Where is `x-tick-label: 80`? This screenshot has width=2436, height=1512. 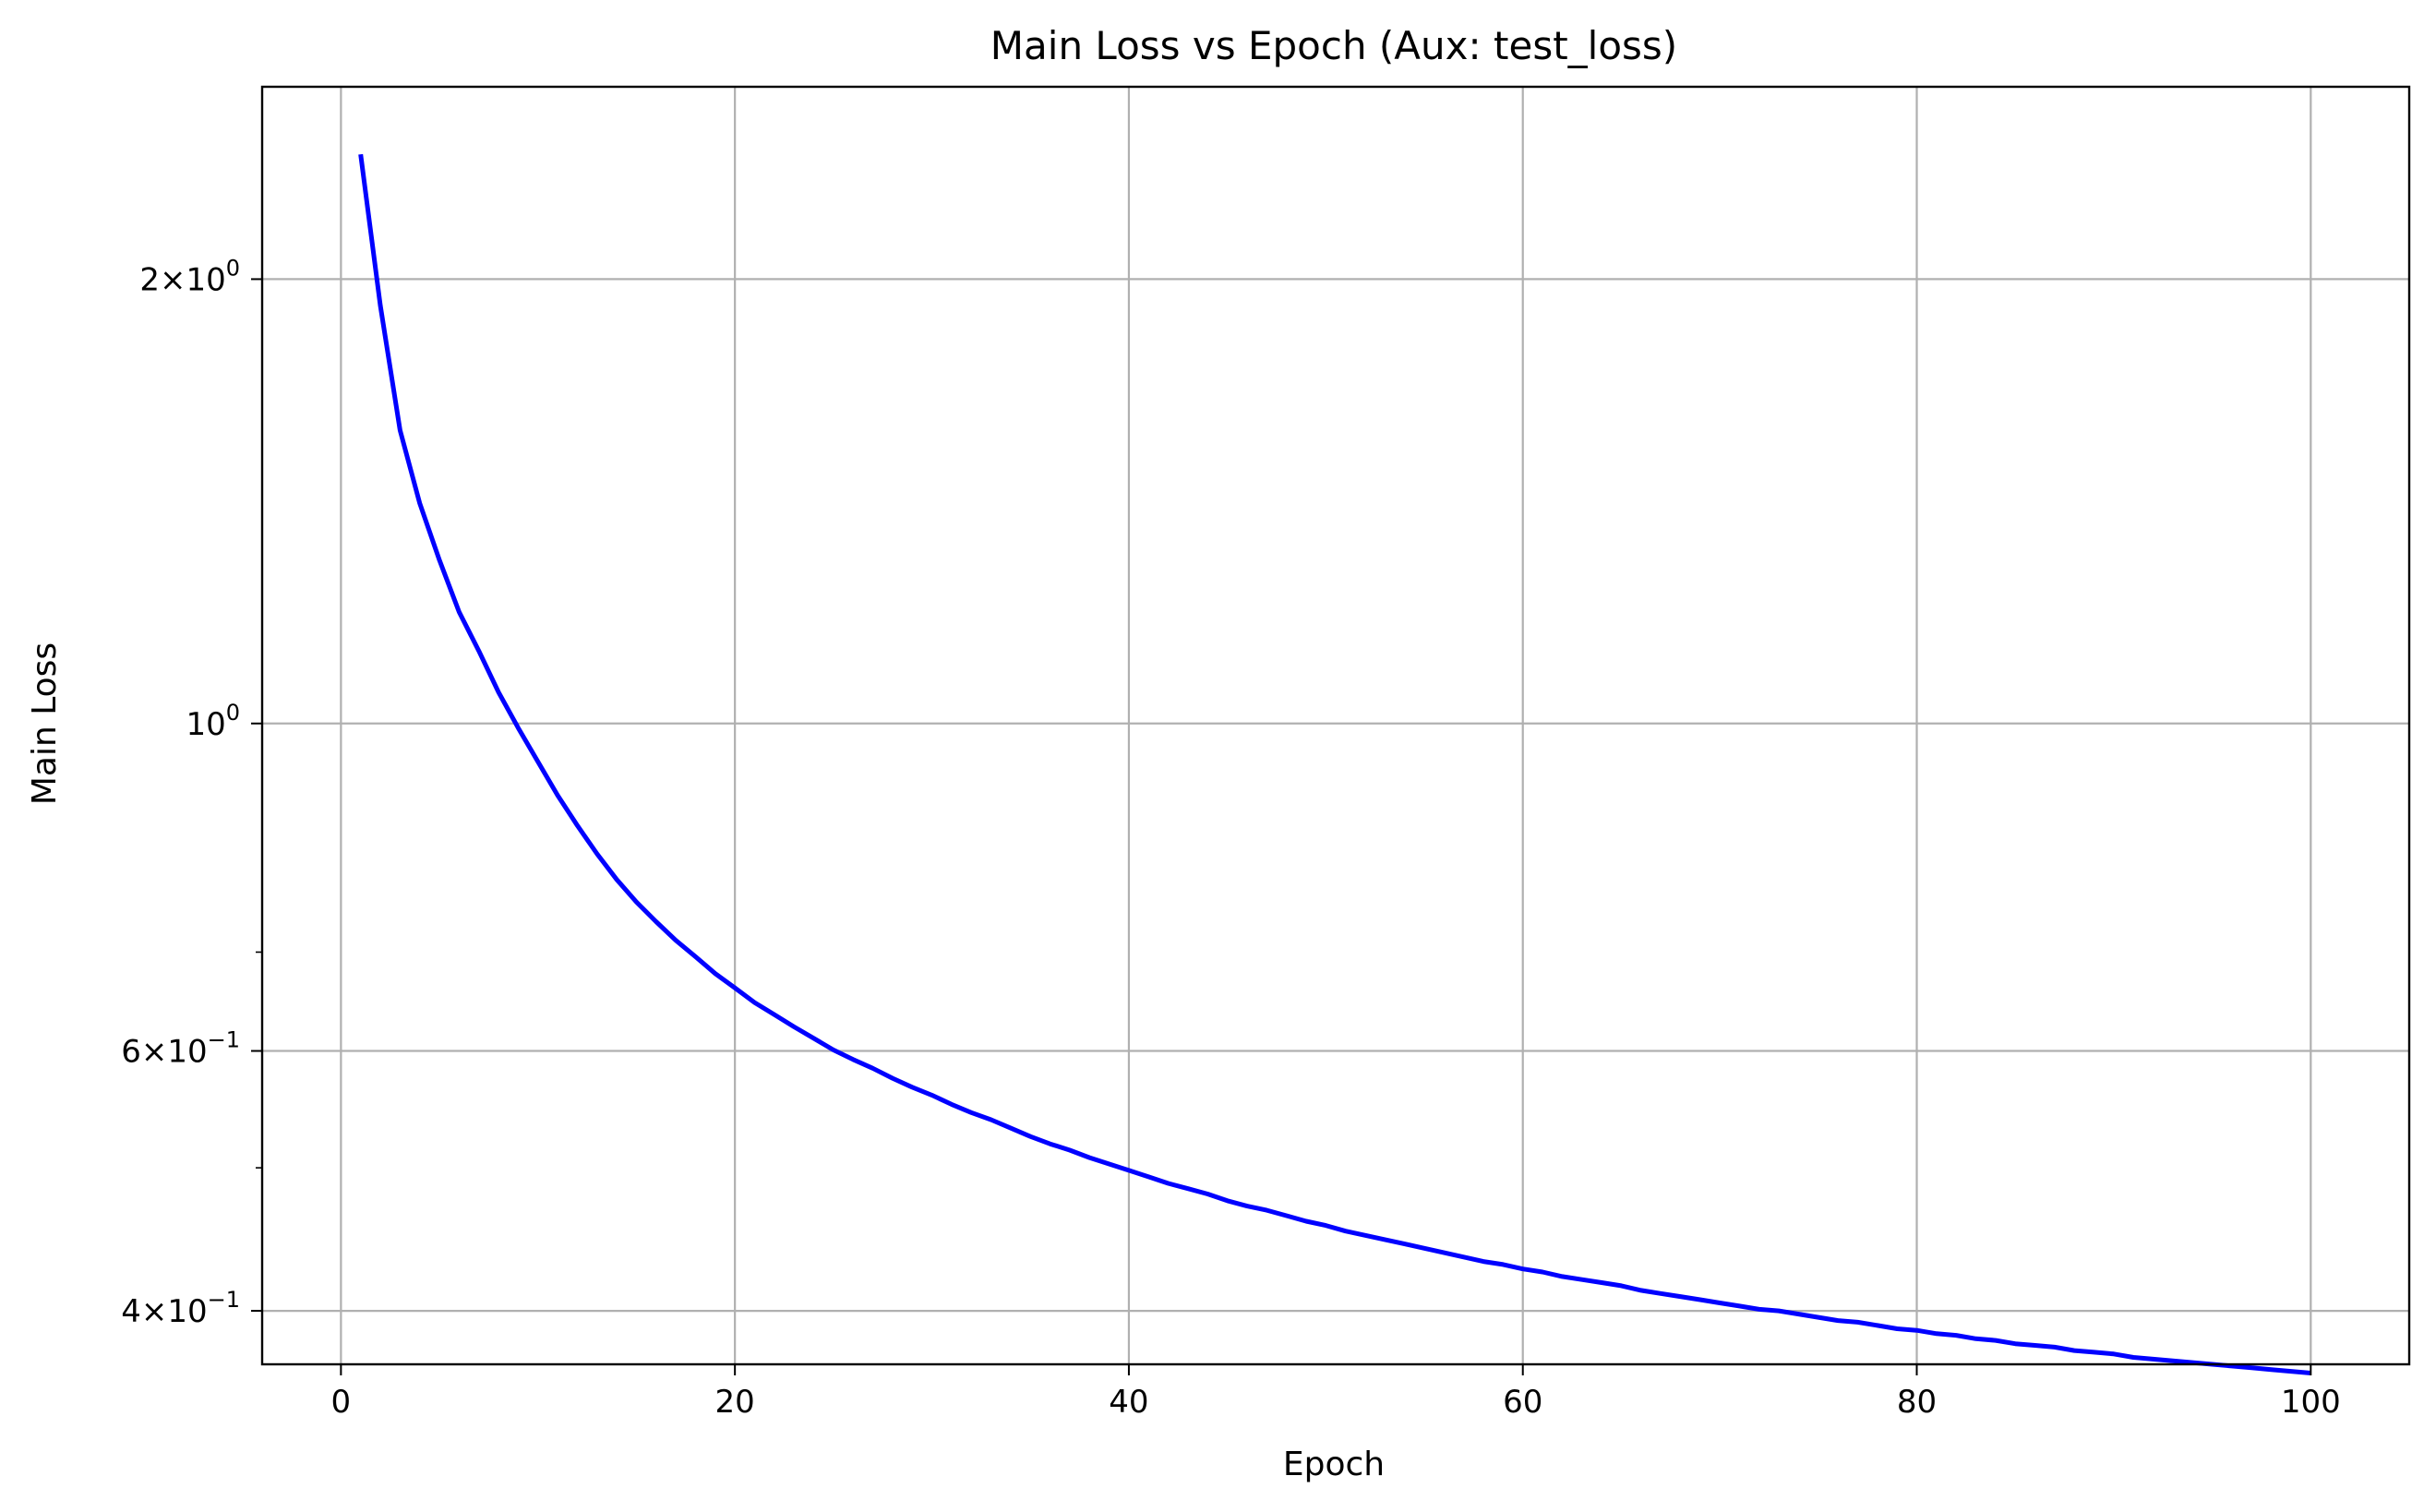 x-tick-label: 80 is located at coordinates (1917, 1402).